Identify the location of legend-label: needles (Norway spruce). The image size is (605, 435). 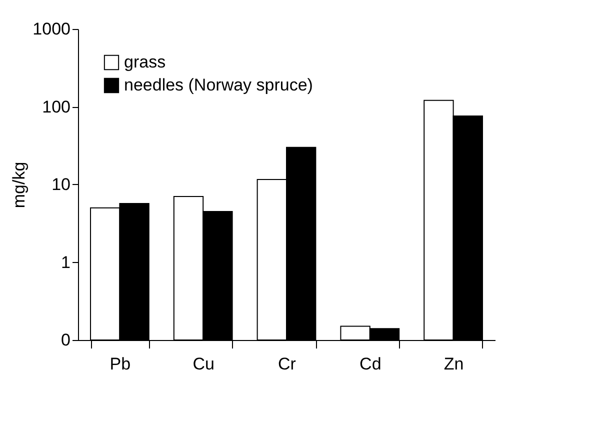
(218, 85).